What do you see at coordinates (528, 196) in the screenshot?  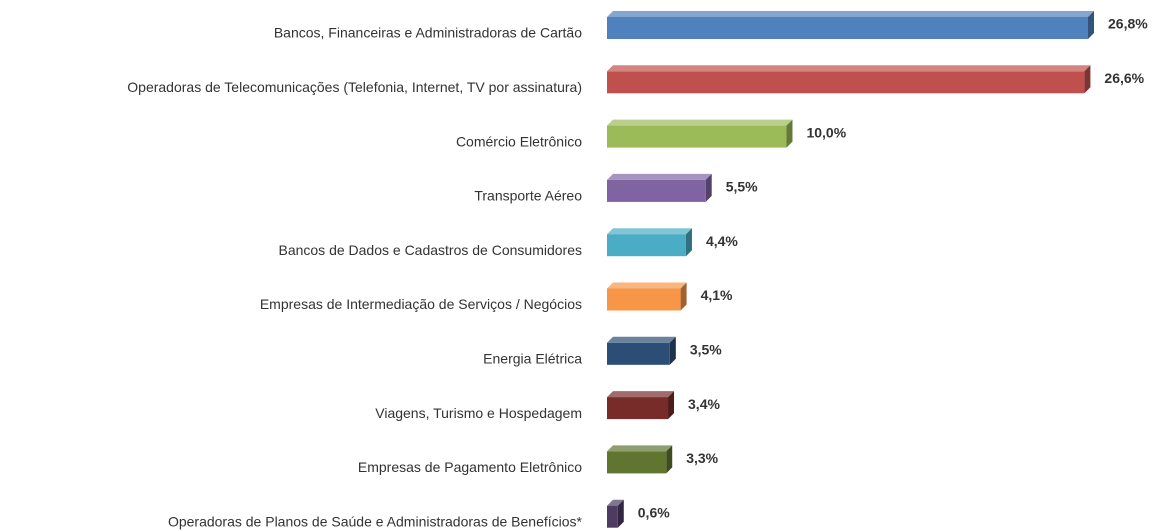 I see `category-label: Transporte Aéreo` at bounding box center [528, 196].